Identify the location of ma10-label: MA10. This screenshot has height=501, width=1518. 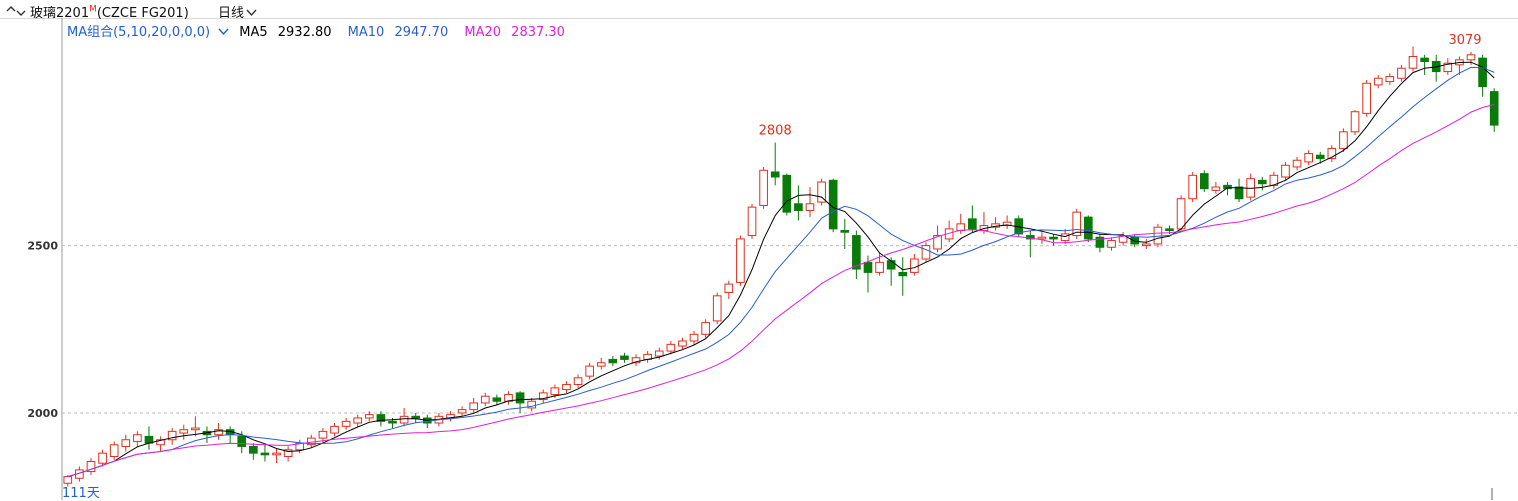
(366, 32).